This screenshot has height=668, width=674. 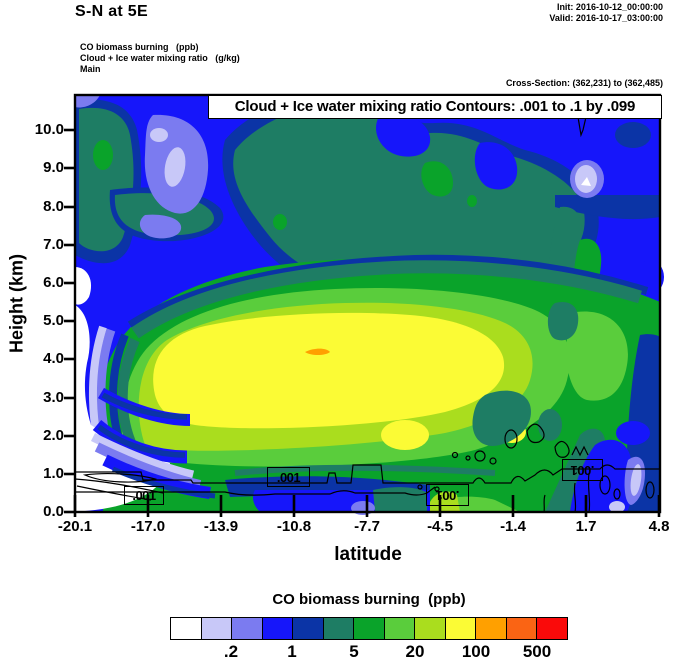 What do you see at coordinates (53, 167) in the screenshot?
I see `y-tick-label: 9.0` at bounding box center [53, 167].